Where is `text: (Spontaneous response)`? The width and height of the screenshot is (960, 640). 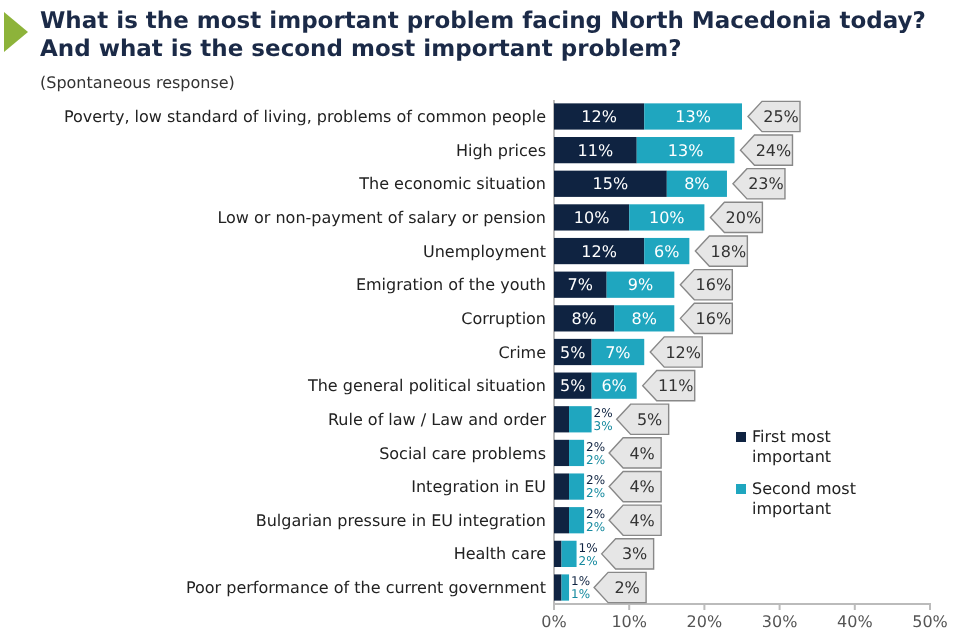
text: (Spontaneous response) is located at coordinates (137, 83).